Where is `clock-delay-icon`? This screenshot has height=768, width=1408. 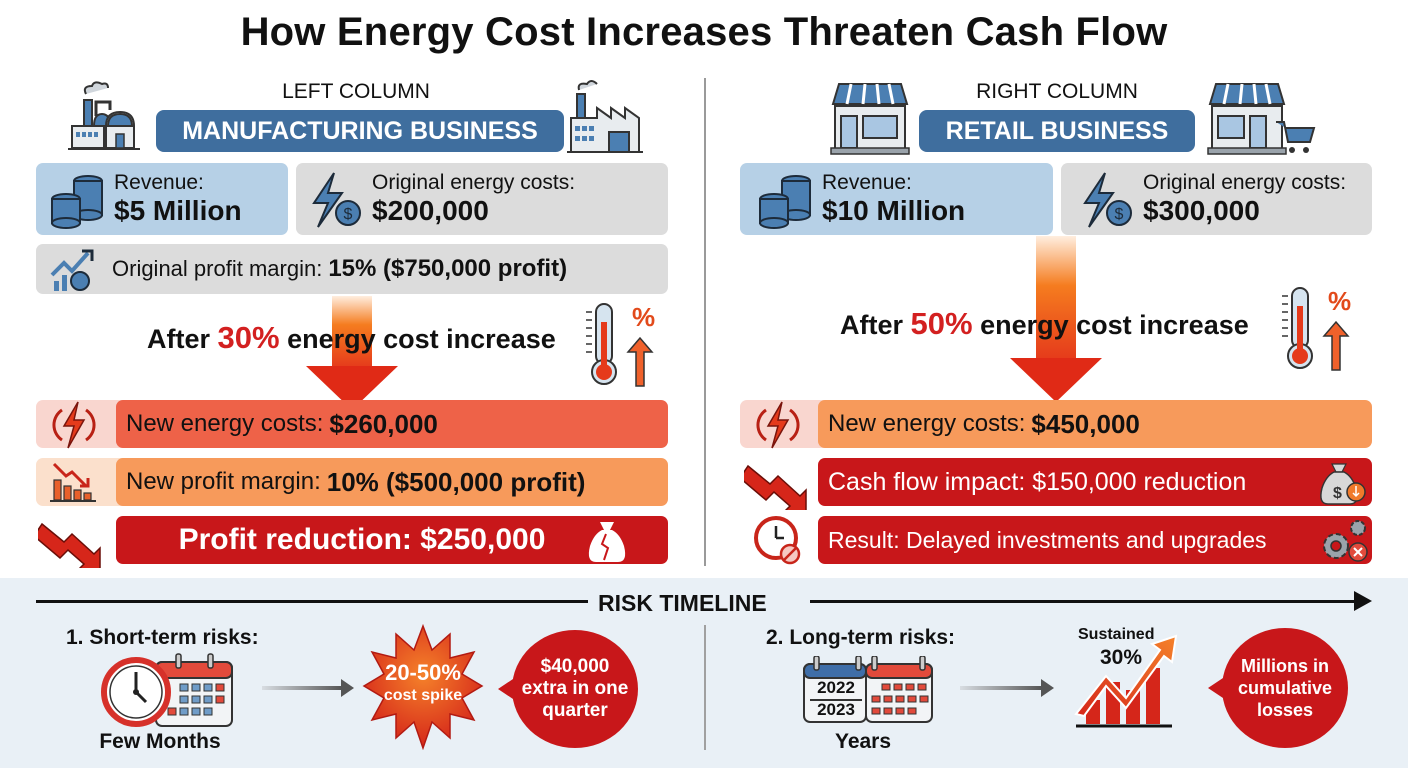
clock-delay-icon is located at coordinates (777, 540).